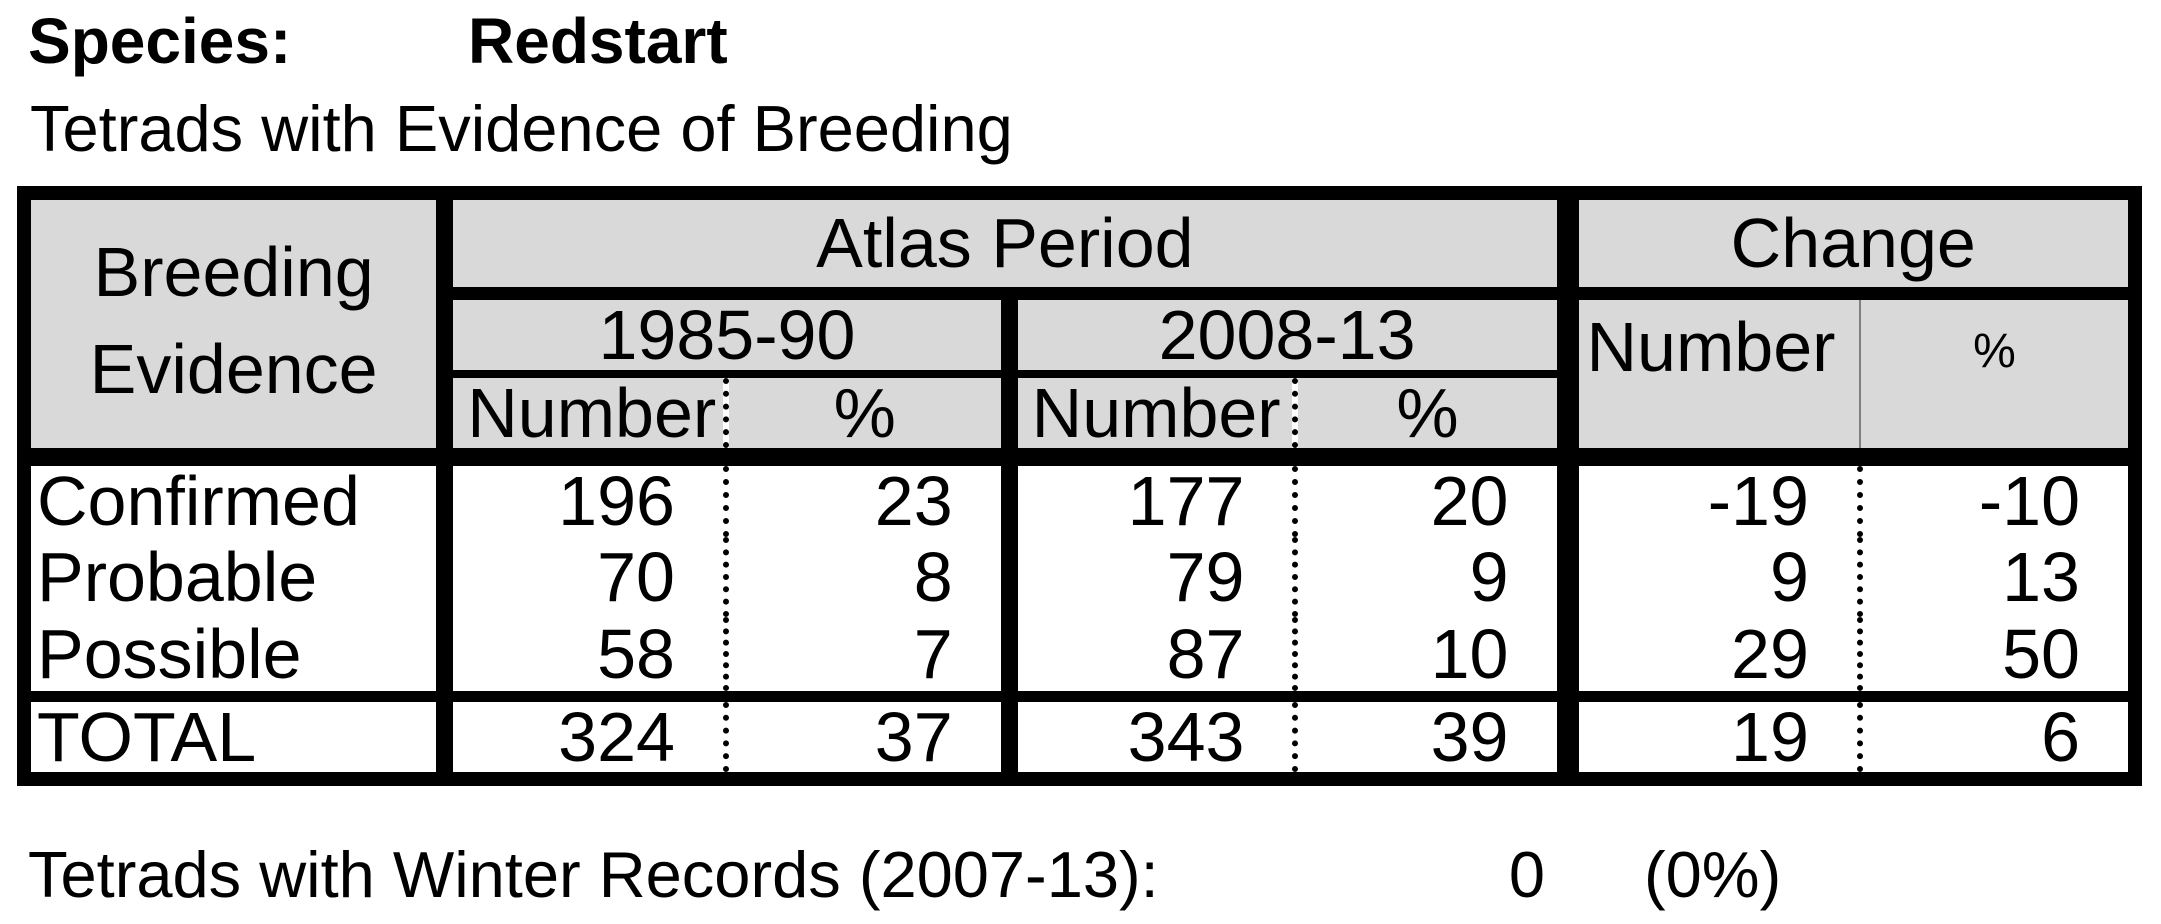 This screenshot has width=2161, height=924. I want to click on table-row-total: TOTAL 324 37 343 39 19 6, so click(1079, 735).